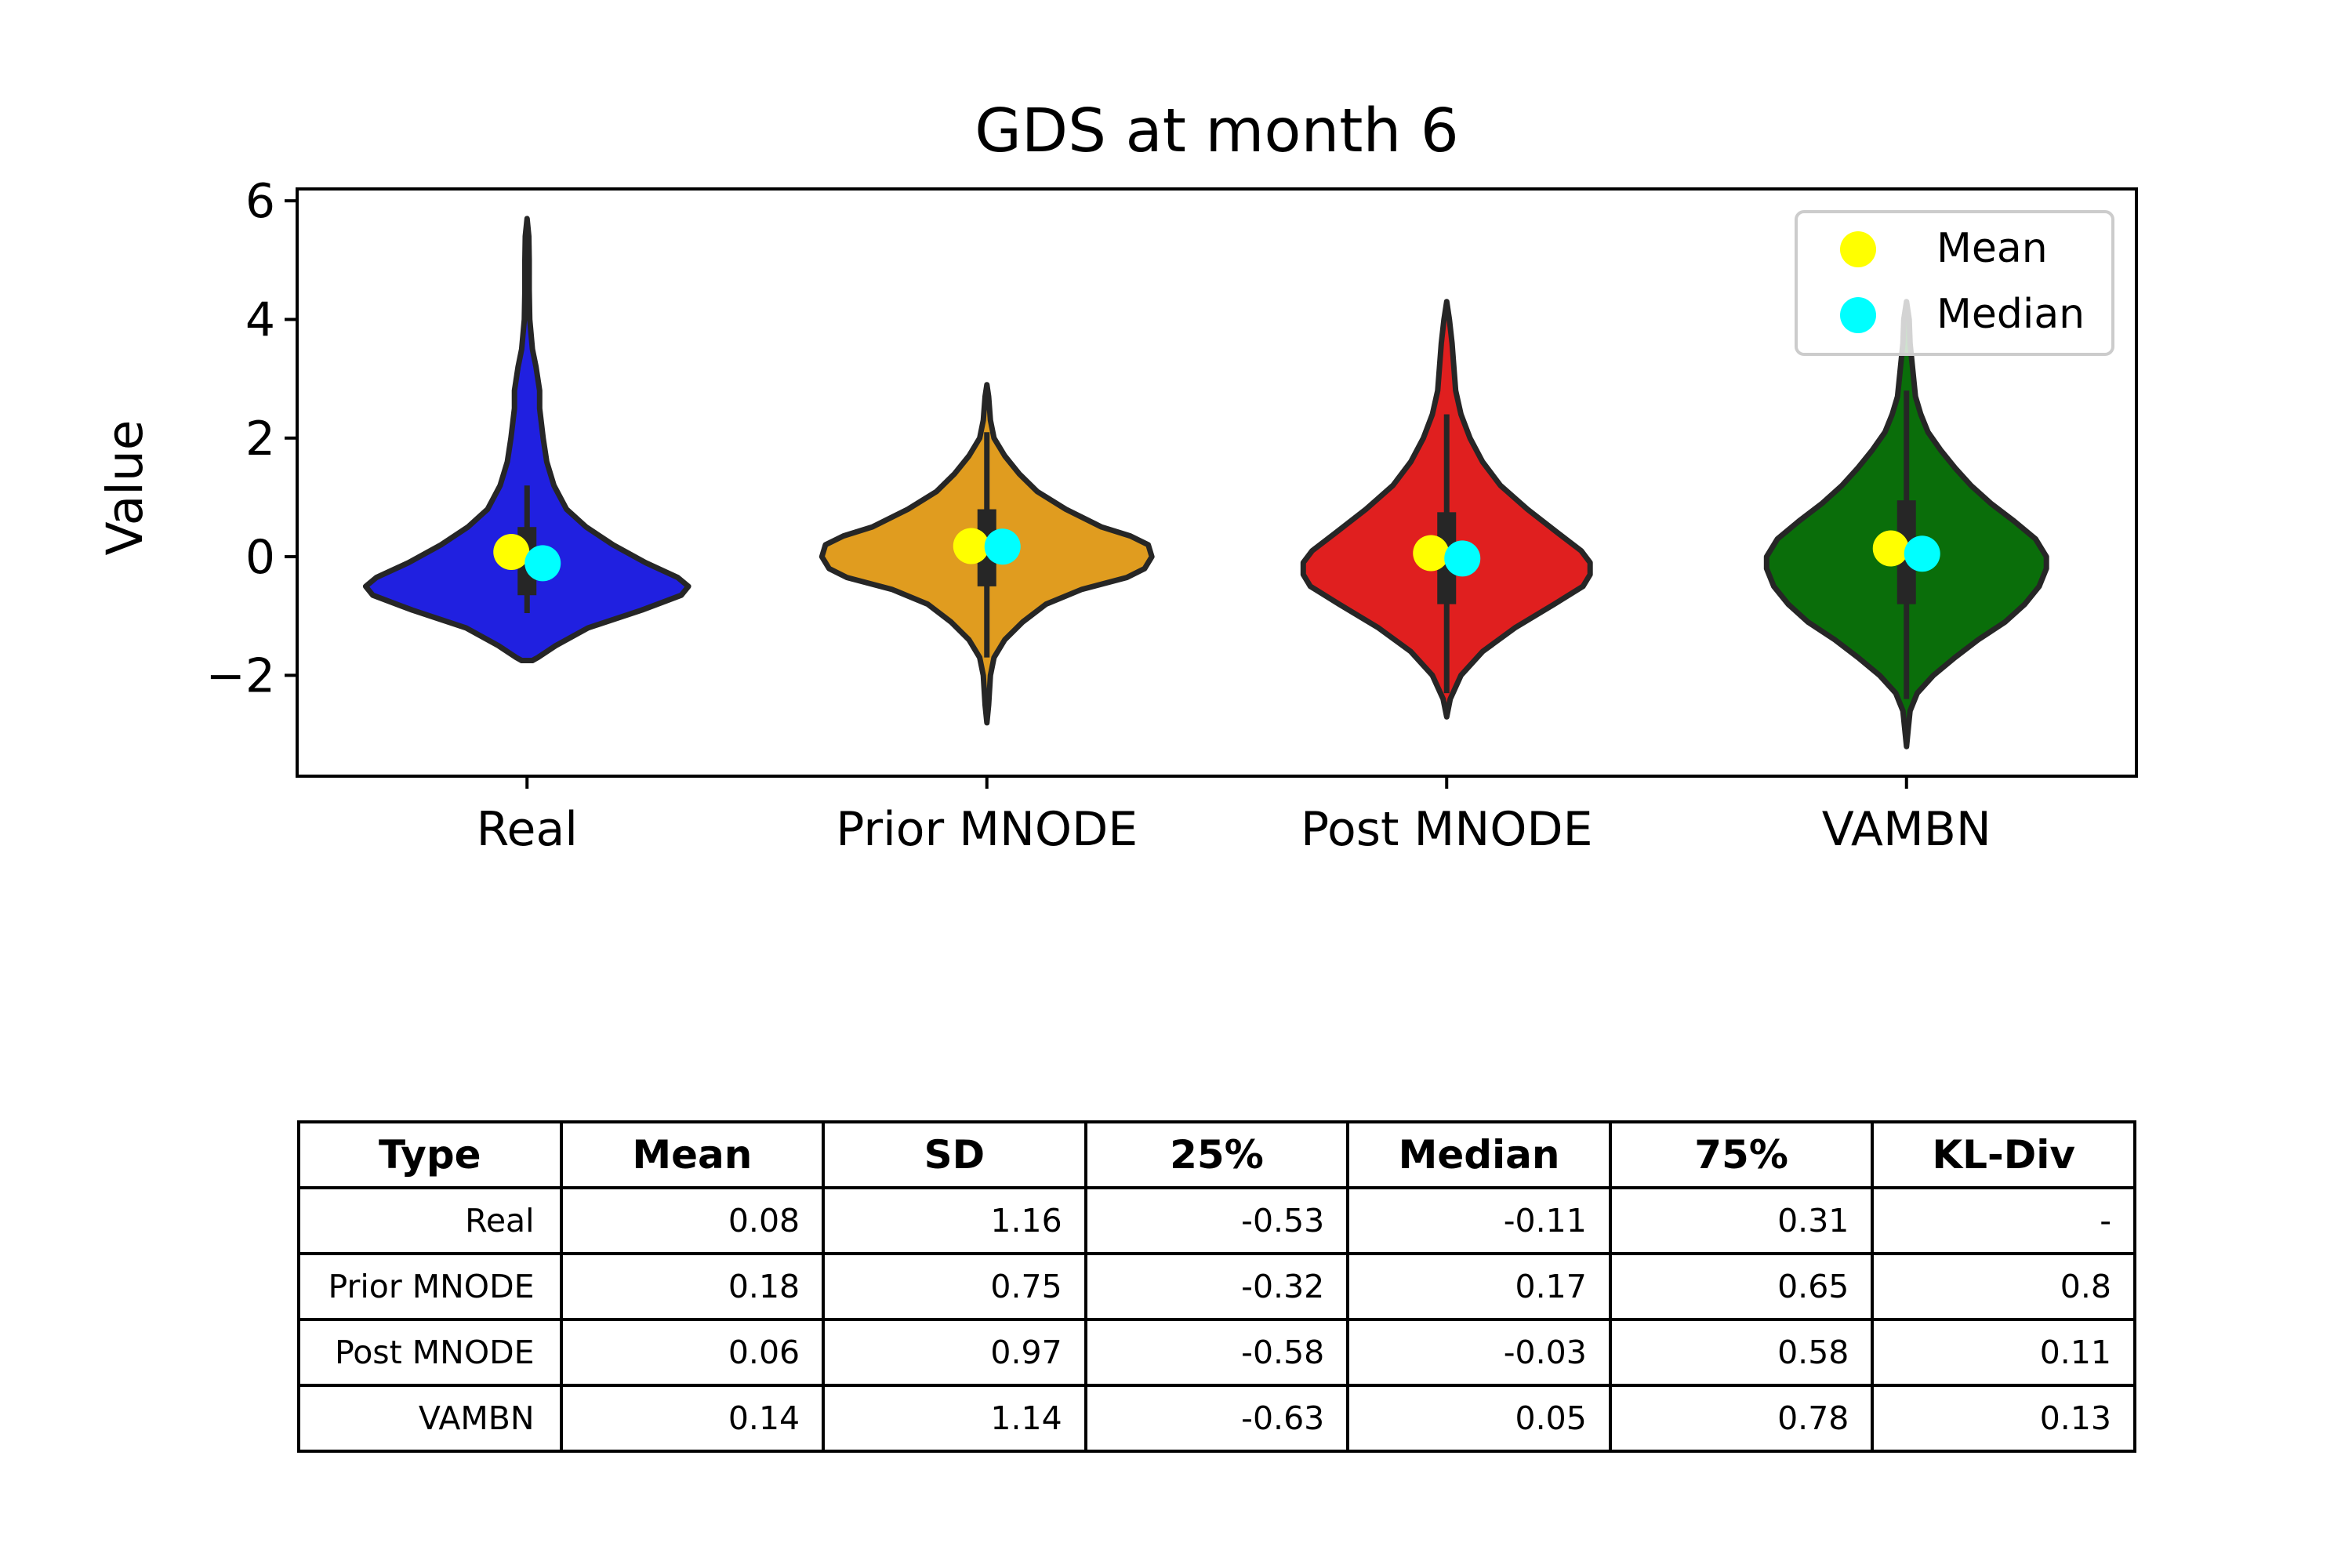 The width and height of the screenshot is (2352, 1568). Describe the element at coordinates (125, 487) in the screenshot. I see `y-axis-label: Value` at that location.